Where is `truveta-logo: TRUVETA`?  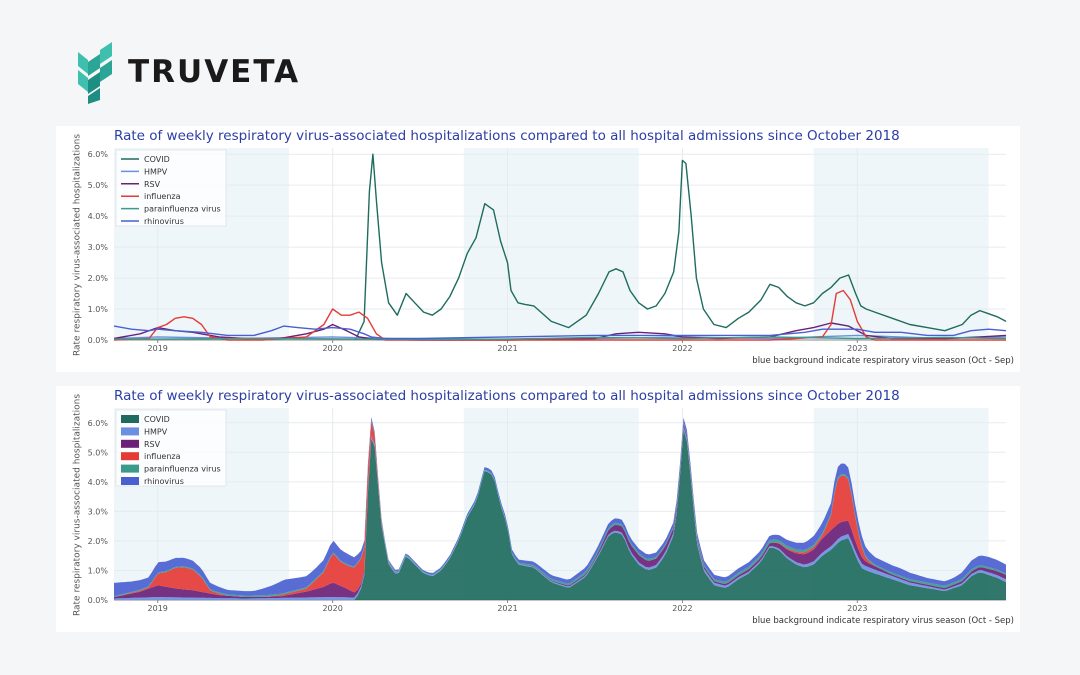
truveta-logo: TRUVETA is located at coordinates (188, 72).